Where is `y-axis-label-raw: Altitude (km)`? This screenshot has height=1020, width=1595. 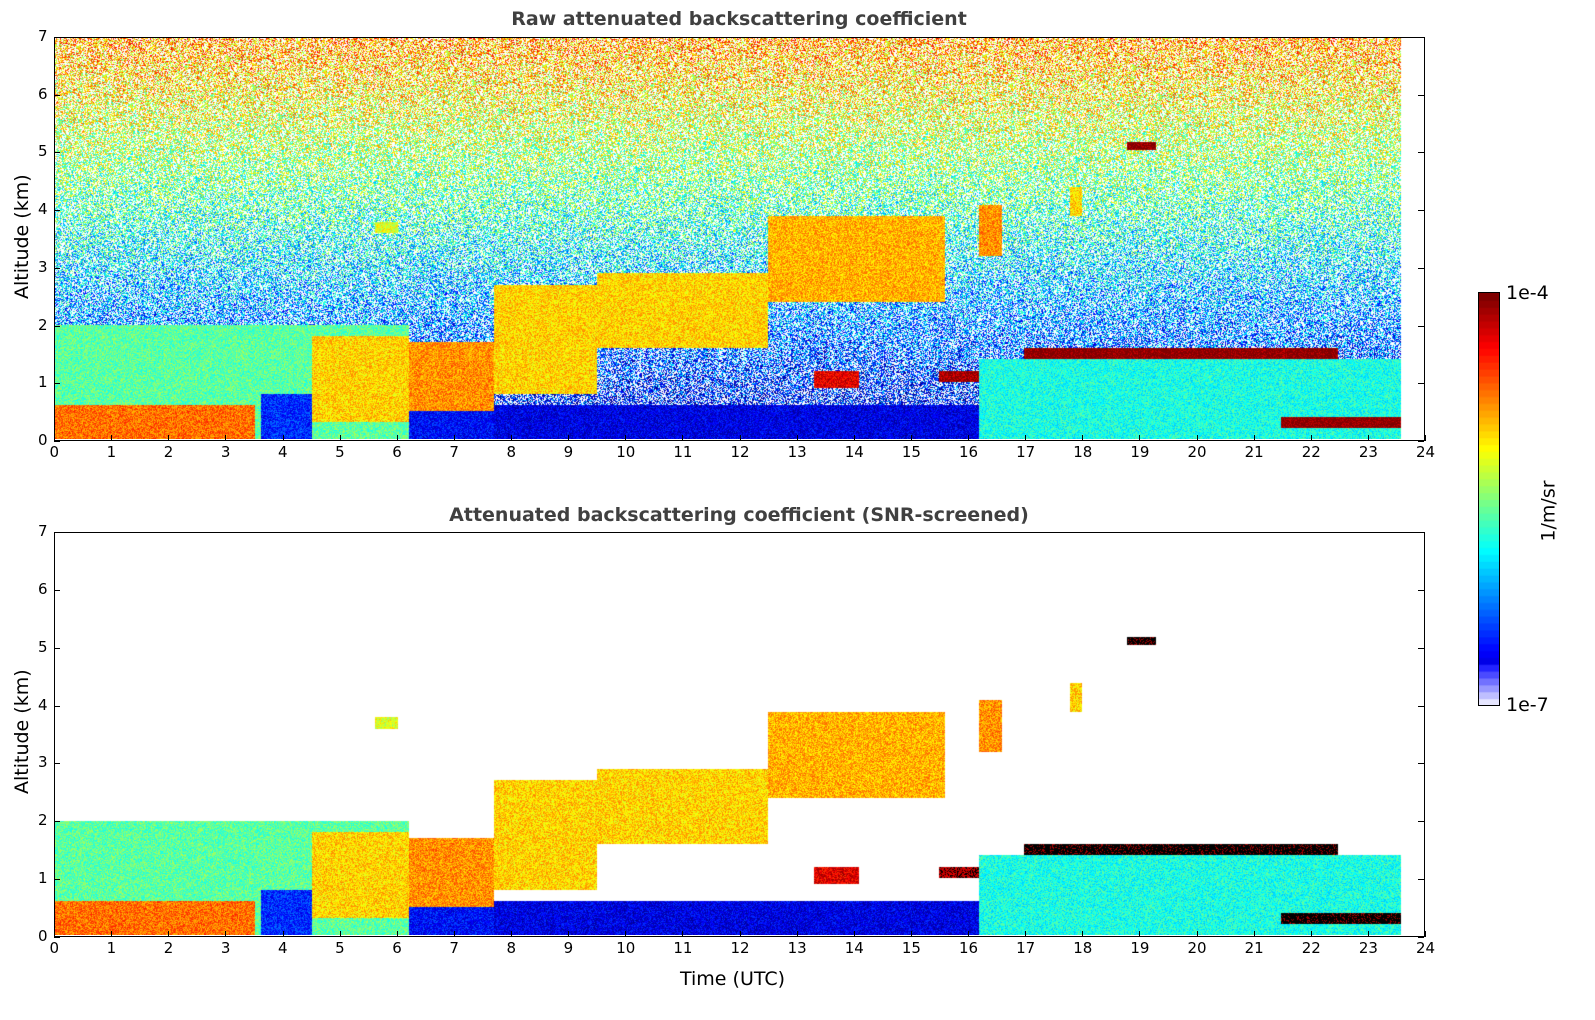
y-axis-label-raw: Altitude (km) is located at coordinates (22, 236).